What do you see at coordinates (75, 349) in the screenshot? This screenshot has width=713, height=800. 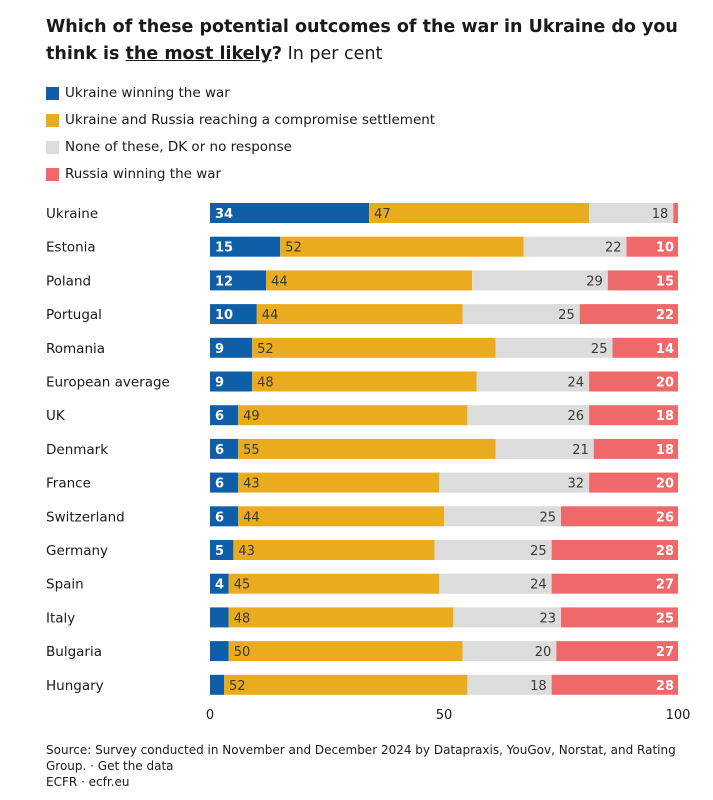 I see `category-label: Romania` at bounding box center [75, 349].